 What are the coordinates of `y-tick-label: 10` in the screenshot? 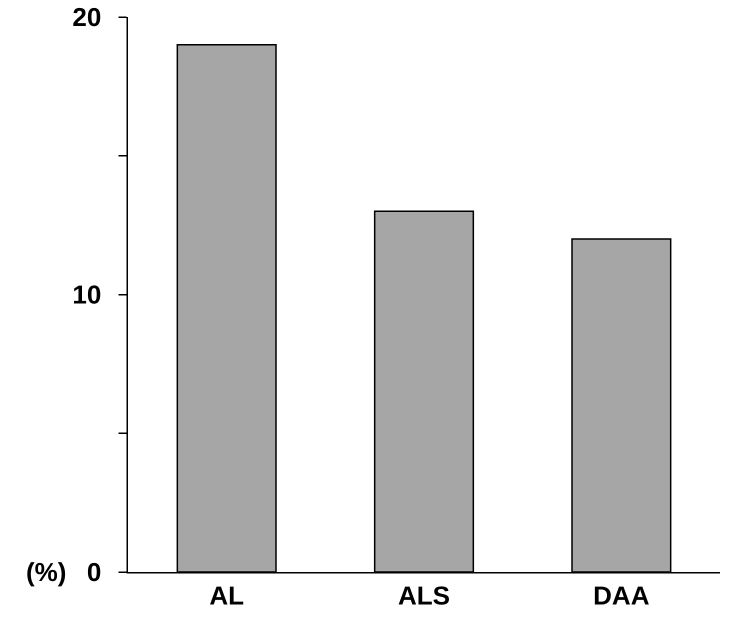 It's located at (87, 295).